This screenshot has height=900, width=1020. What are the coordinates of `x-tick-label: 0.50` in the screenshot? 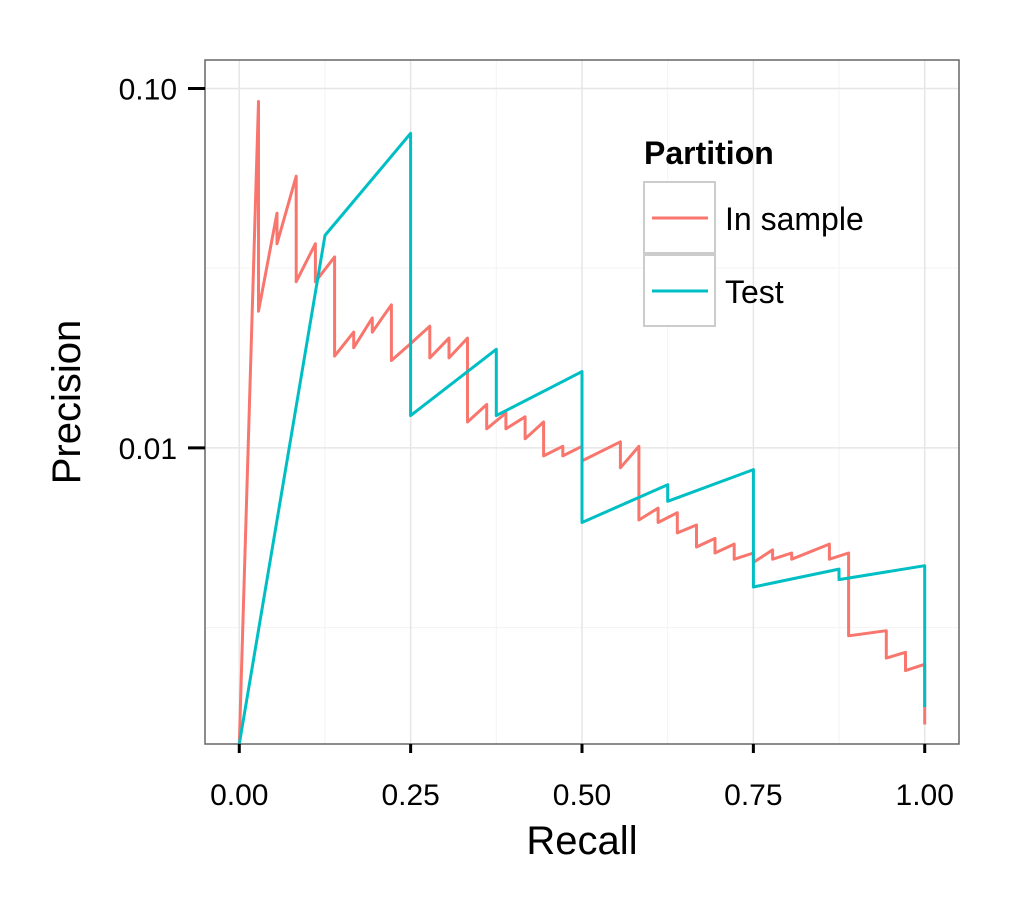 It's located at (582, 795).